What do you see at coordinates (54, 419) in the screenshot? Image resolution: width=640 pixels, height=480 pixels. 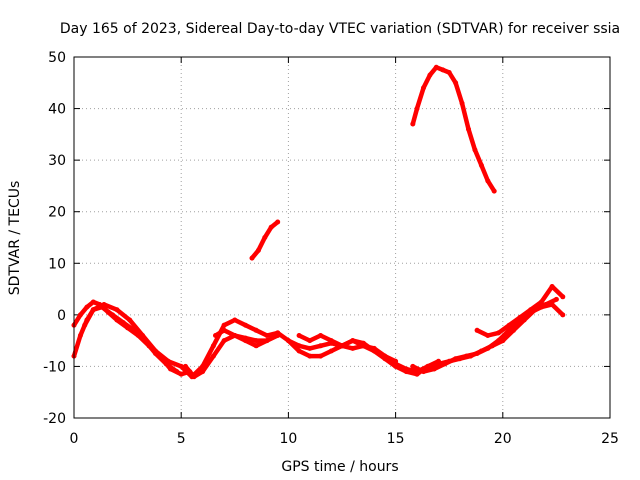 I see `y-tick-label: -20` at bounding box center [54, 419].